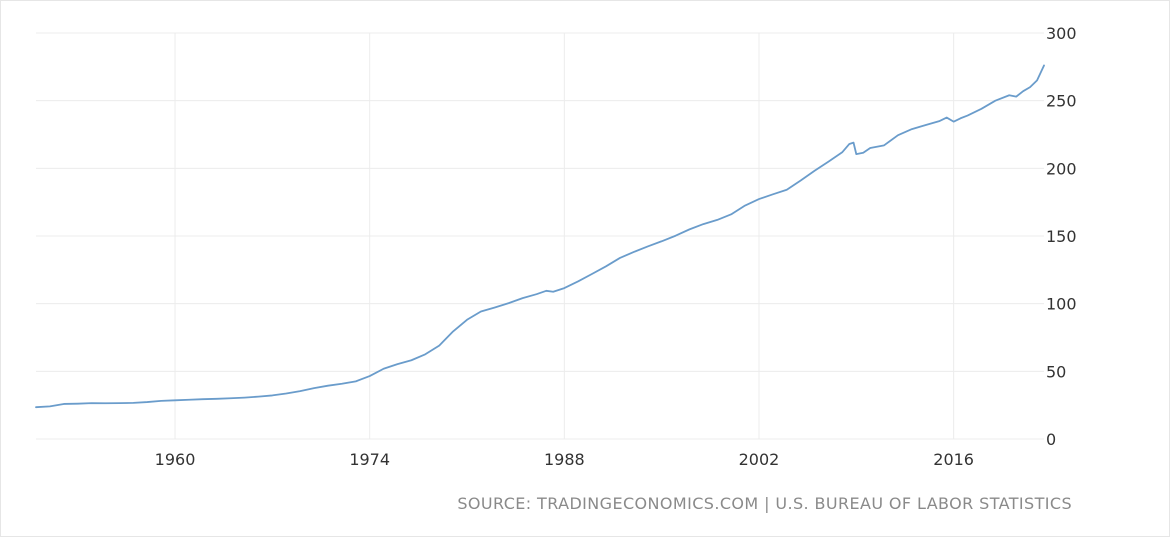 The width and height of the screenshot is (1170, 537). What do you see at coordinates (1061, 33) in the screenshot?
I see `y-tick-label: 300` at bounding box center [1061, 33].